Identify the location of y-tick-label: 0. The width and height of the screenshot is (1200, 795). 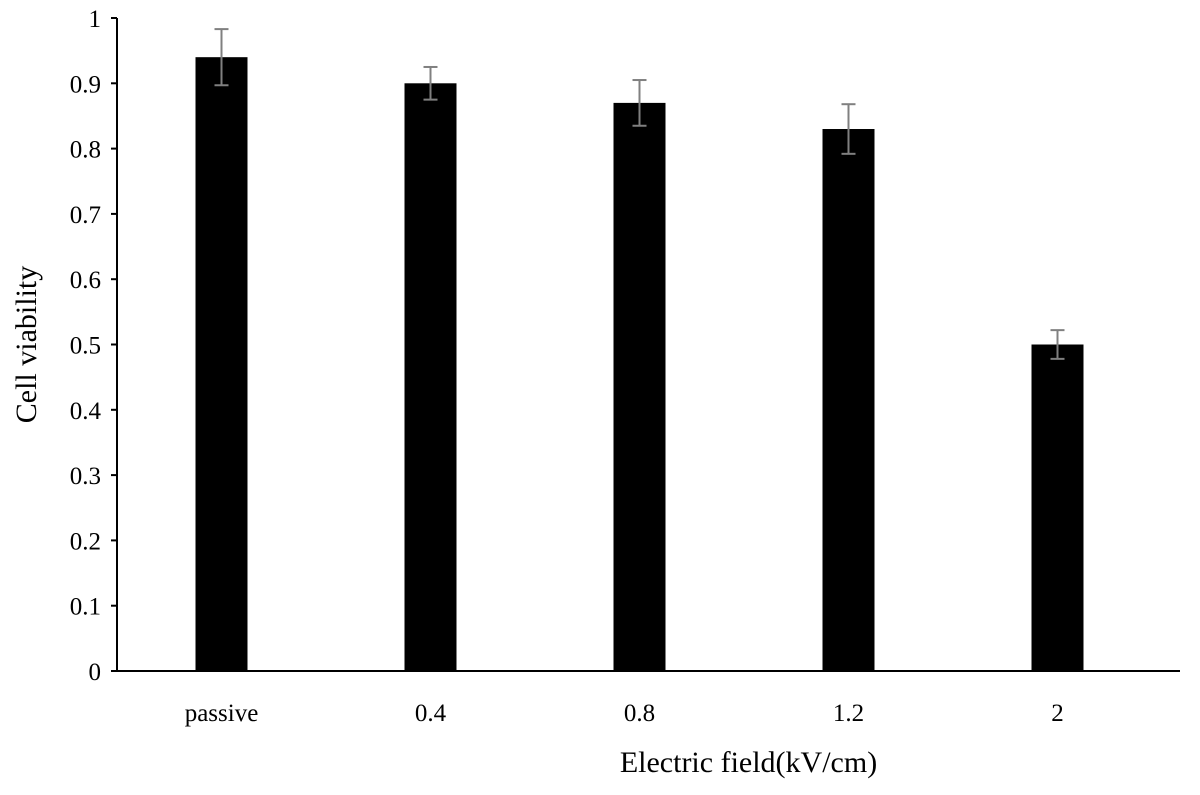
(95, 672).